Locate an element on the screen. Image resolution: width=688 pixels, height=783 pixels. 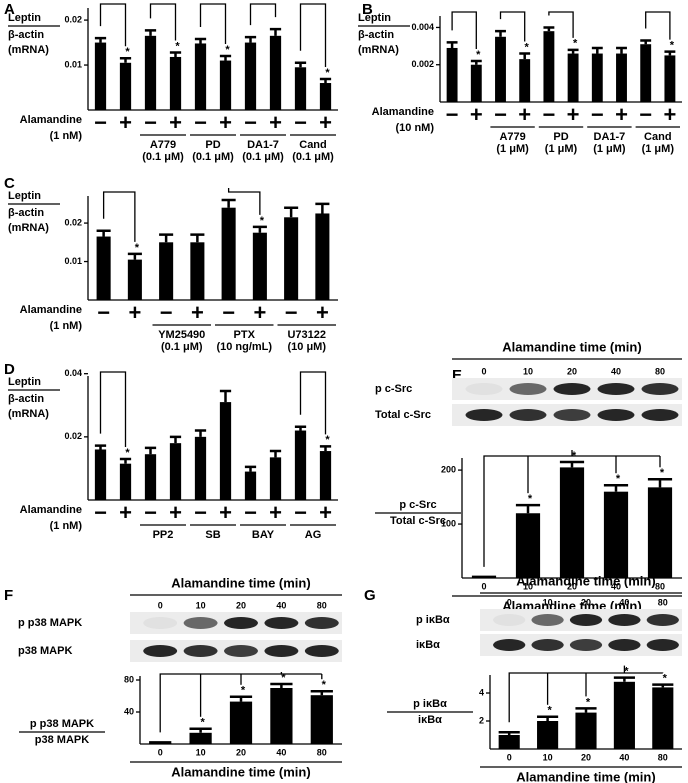
y-axis-label: iκBα is located at coordinates (430, 720).